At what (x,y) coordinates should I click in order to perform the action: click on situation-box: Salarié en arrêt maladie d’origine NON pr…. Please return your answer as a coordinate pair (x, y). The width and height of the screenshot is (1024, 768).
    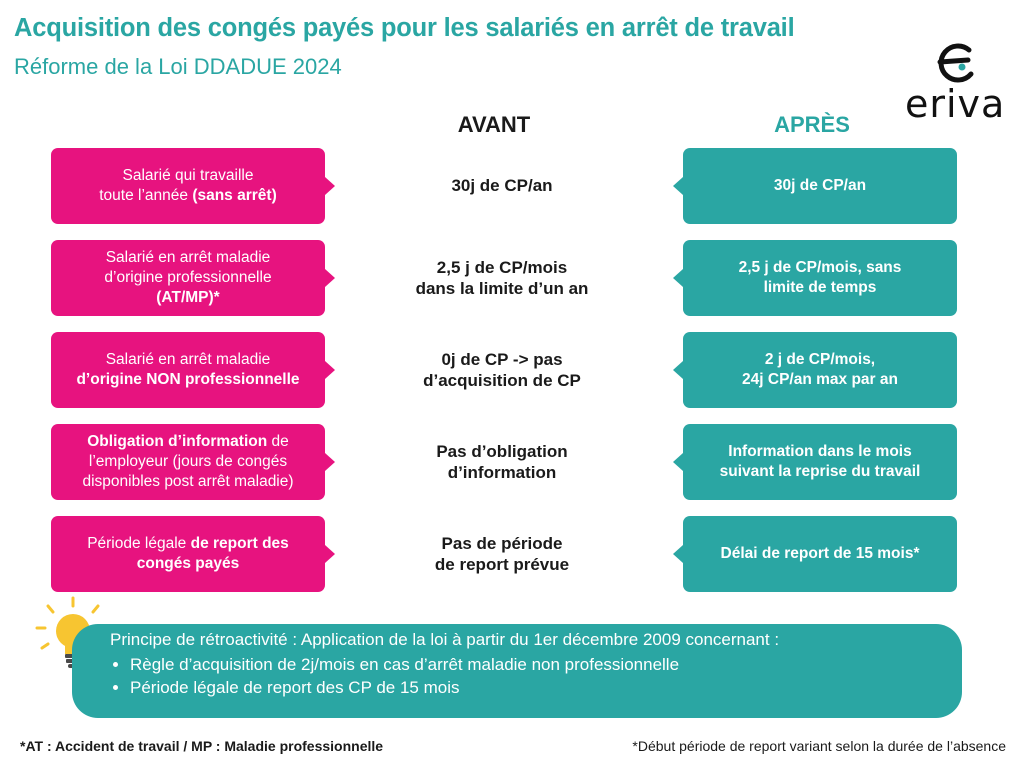
    Looking at the image, I should click on (193, 370).